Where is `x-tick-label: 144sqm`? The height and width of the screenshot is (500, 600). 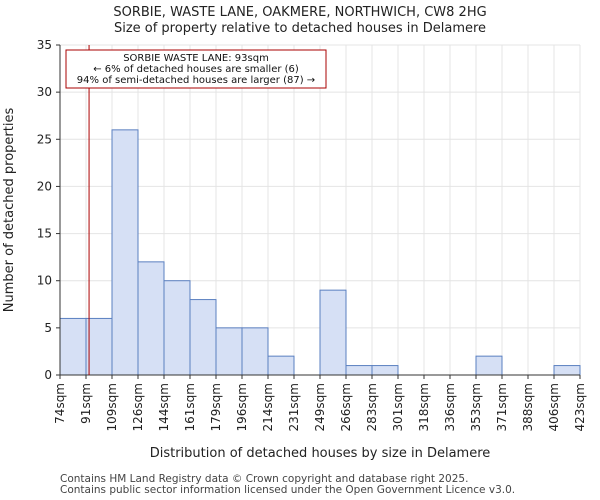
x-tick-label: 144sqm is located at coordinates (164, 407).